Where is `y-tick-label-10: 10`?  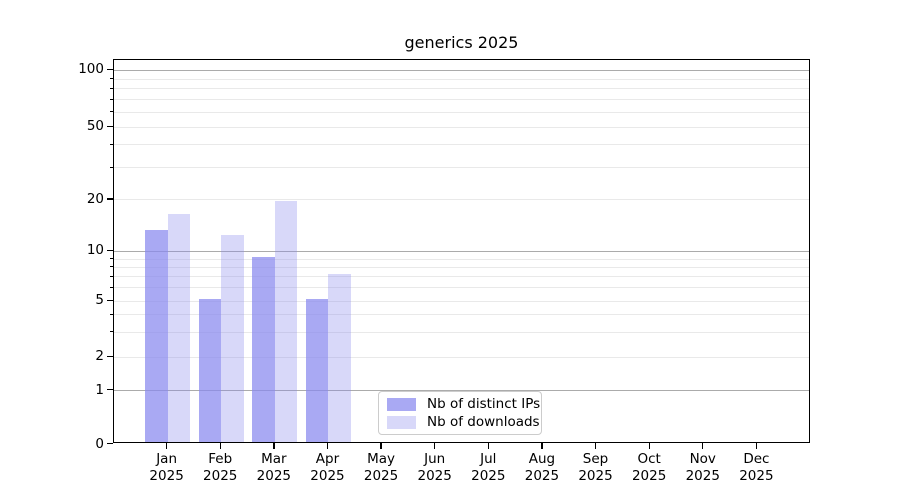 y-tick-label-10: 10 is located at coordinates (95, 250).